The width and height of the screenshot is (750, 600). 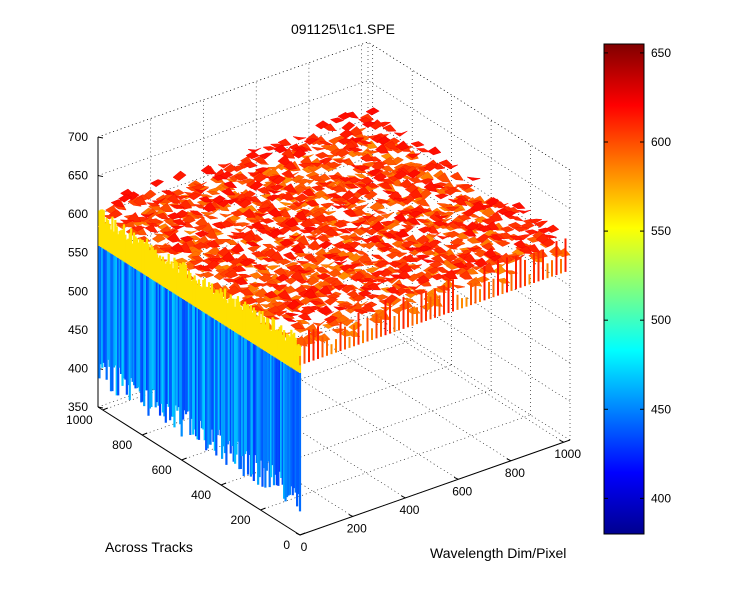 I want to click on x-tick-mark, so click(x=561, y=441).